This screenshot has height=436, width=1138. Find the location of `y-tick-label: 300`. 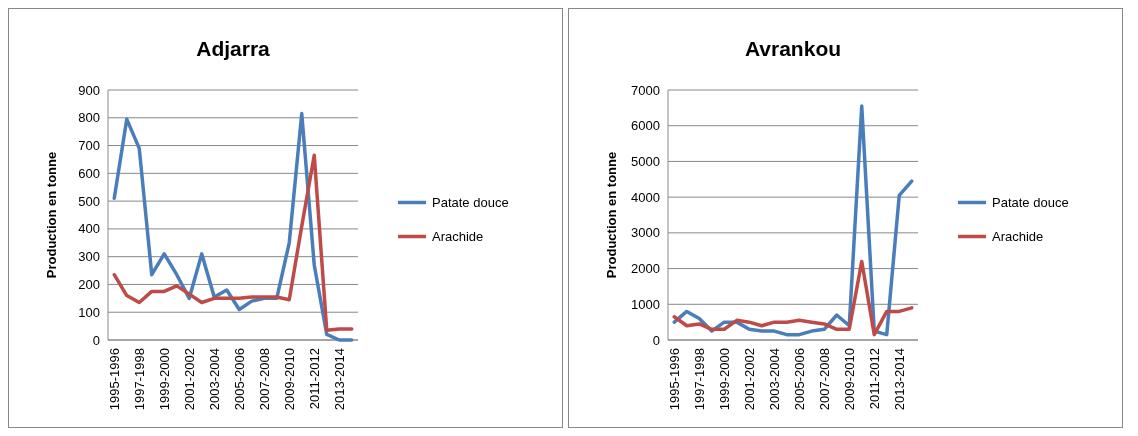

y-tick-label: 300 is located at coordinates (89, 257).